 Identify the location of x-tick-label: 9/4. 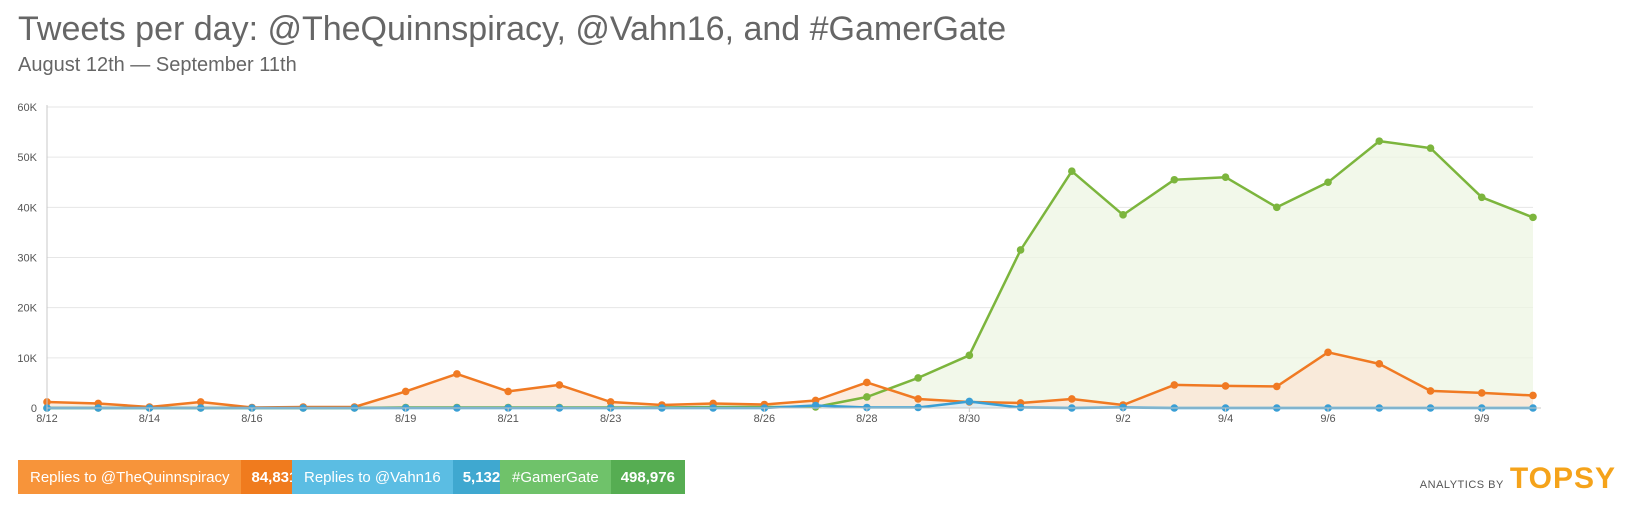
(1225, 419).